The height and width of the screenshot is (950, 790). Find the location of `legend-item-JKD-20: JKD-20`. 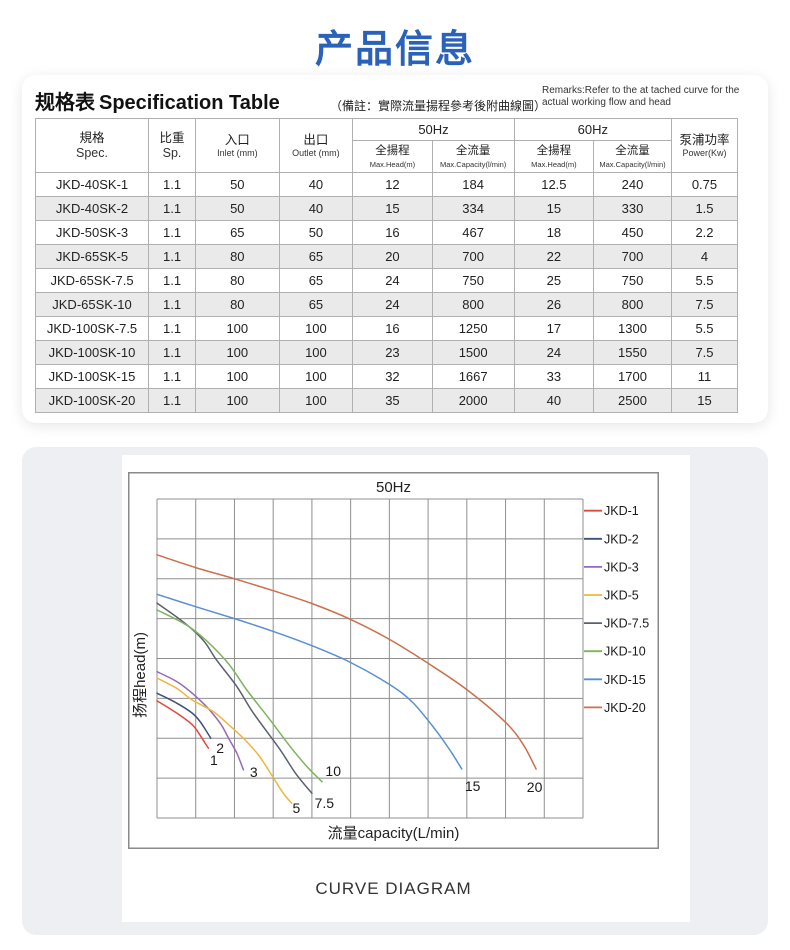

legend-item-JKD-20: JKD-20 is located at coordinates (615, 708).